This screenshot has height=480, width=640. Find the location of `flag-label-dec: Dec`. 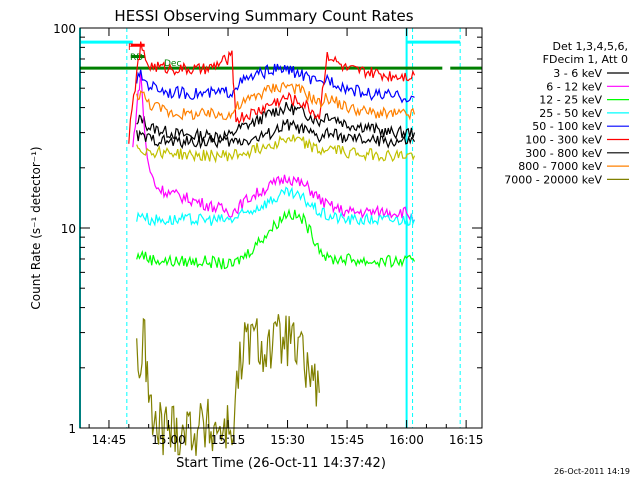

flag-label-dec: Dec is located at coordinates (172, 64).